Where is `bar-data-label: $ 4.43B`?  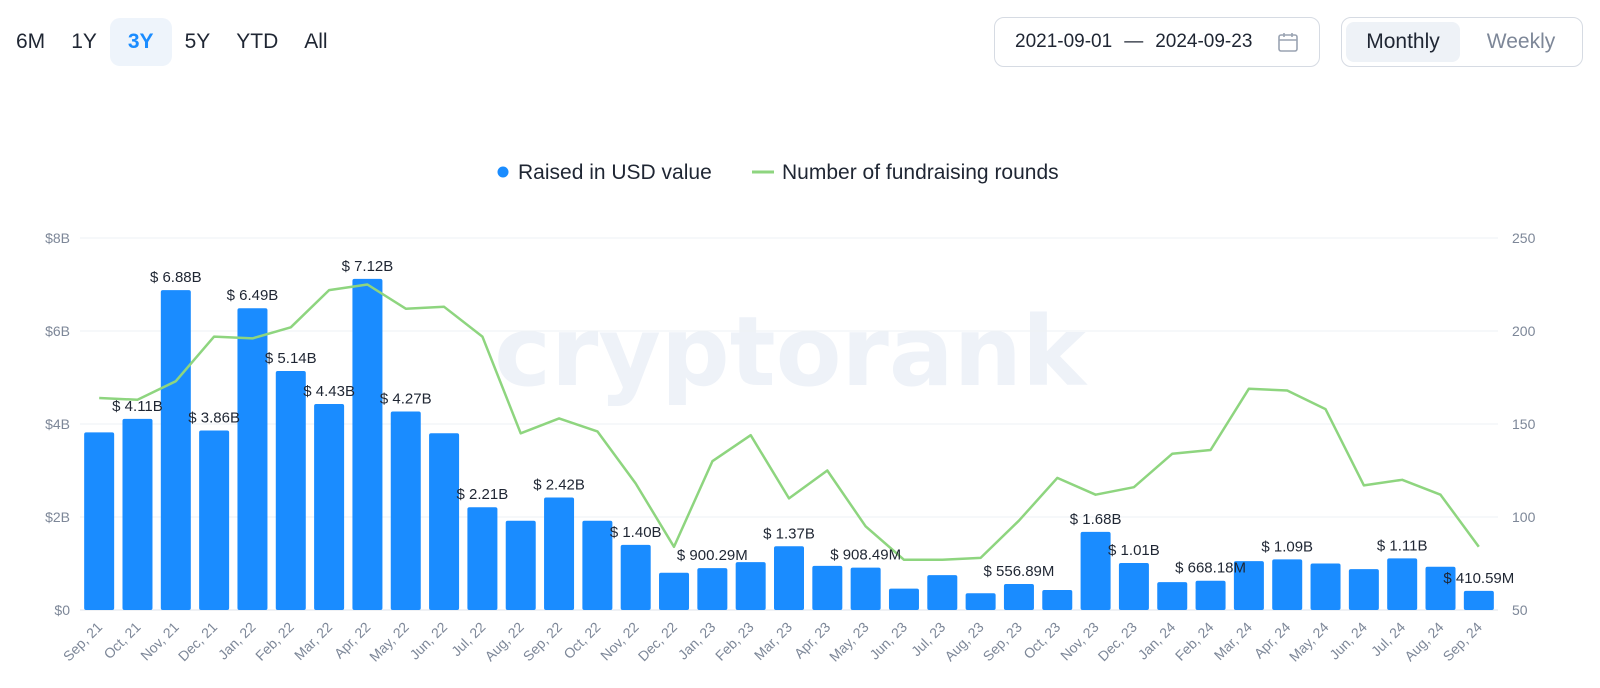
bar-data-label: $ 4.43B is located at coordinates (329, 391).